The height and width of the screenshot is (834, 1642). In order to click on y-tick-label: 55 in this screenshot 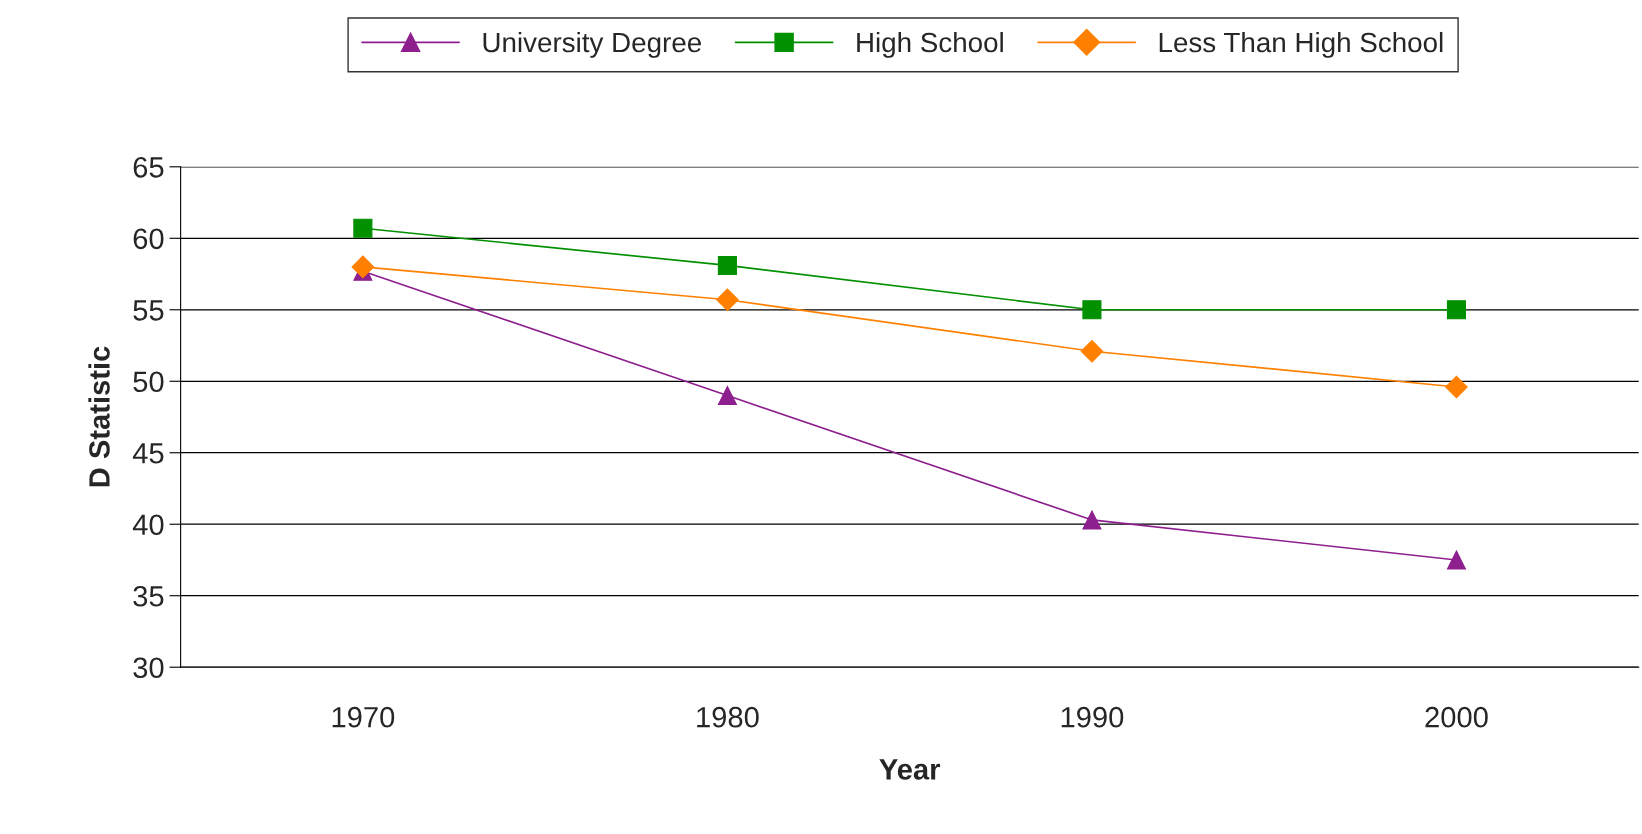, I will do `click(148, 310)`.